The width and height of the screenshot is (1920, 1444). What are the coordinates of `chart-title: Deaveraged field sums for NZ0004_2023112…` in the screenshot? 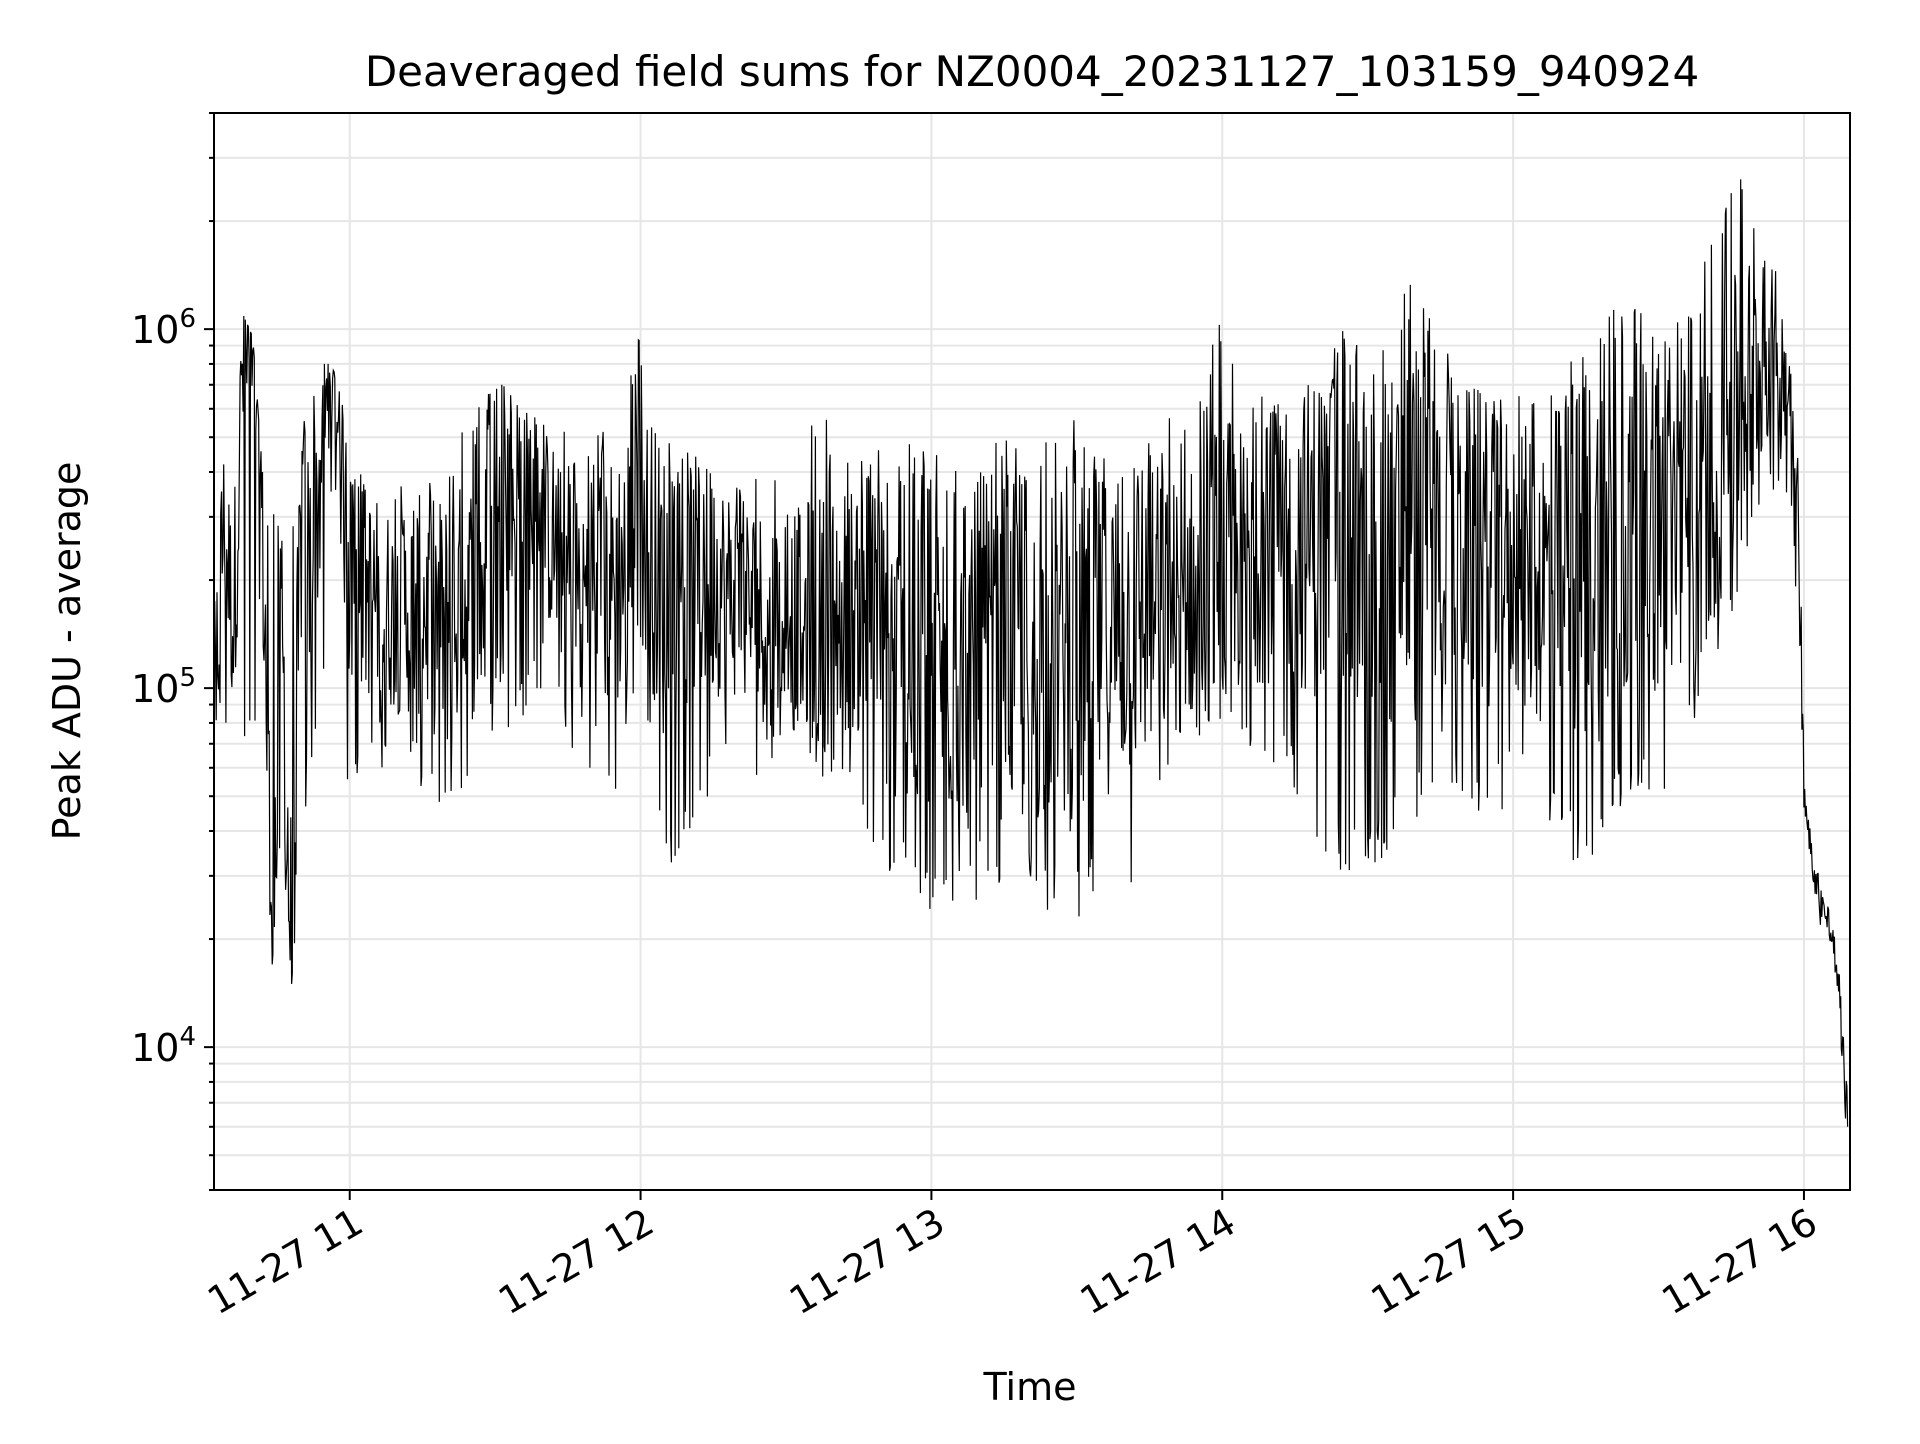 It's located at (1032, 71).